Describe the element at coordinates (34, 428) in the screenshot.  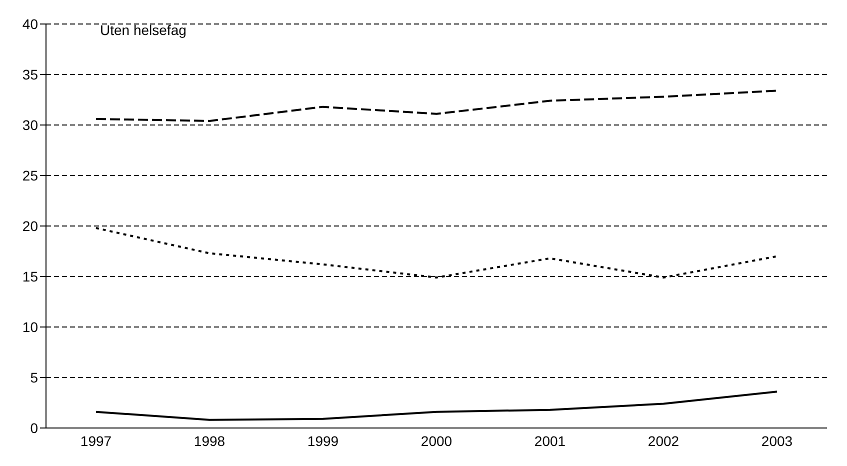
I see `y-tick-label: 0` at that location.